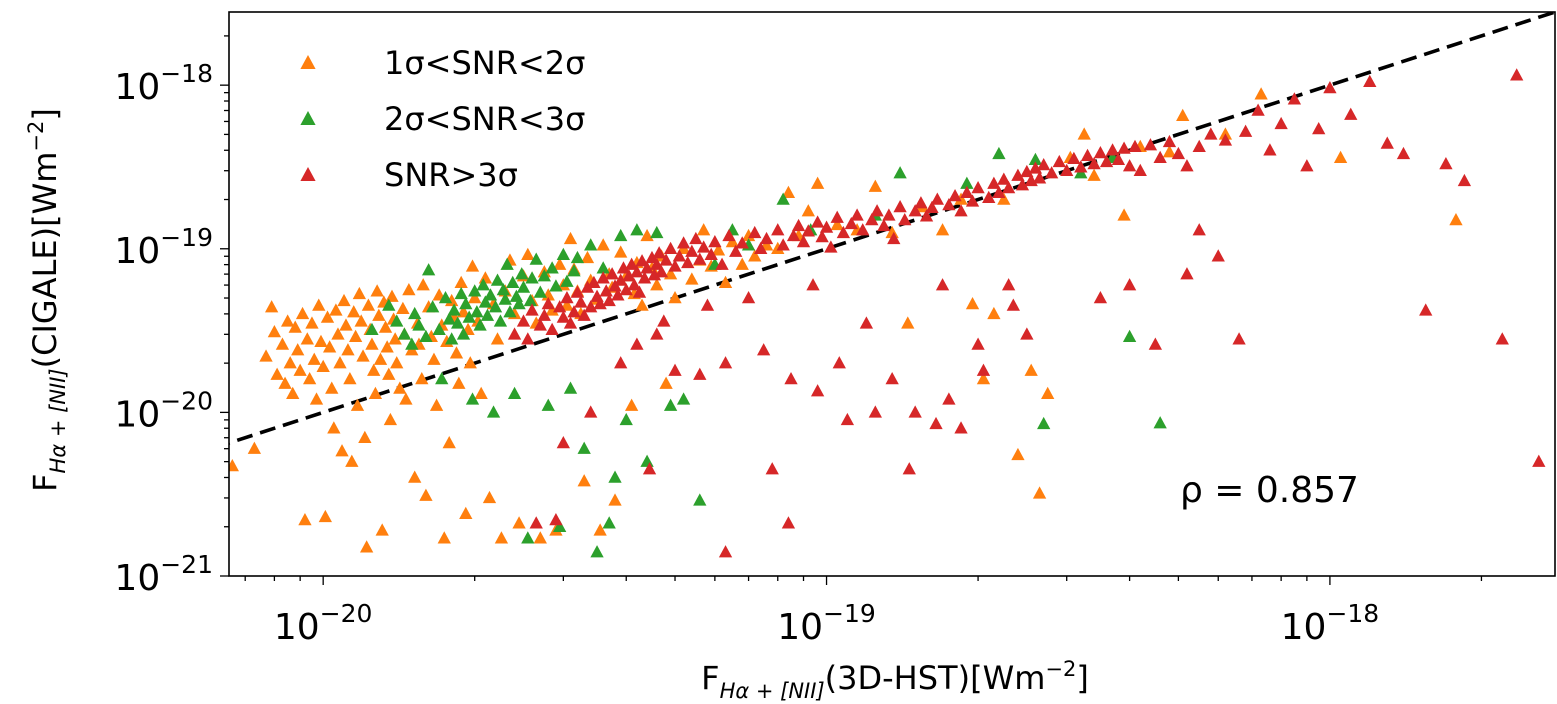 This screenshot has width=1557, height=704. I want to click on y-axis-label-end: ], so click(45, 114).